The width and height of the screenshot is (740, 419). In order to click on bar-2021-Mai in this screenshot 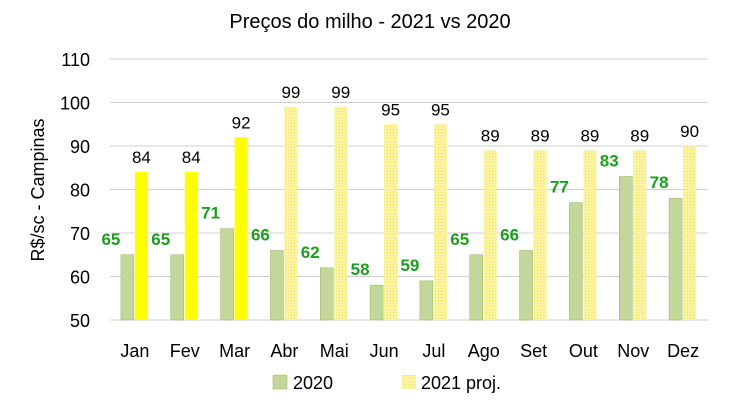, I will do `click(341, 213)`.